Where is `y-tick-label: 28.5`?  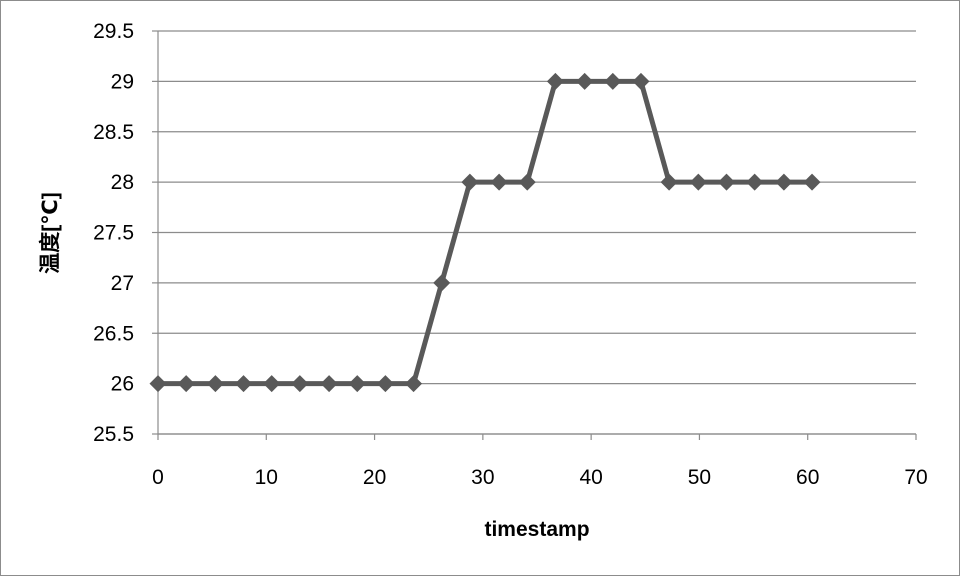
y-tick-label: 28.5 is located at coordinates (113, 132).